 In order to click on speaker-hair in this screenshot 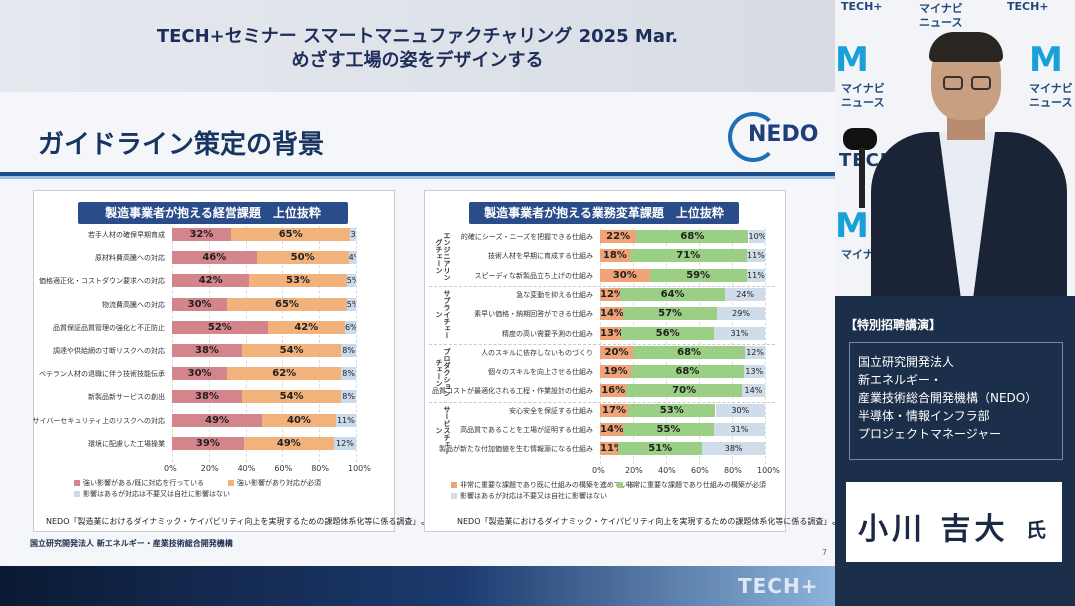, I will do `click(966, 47)`.